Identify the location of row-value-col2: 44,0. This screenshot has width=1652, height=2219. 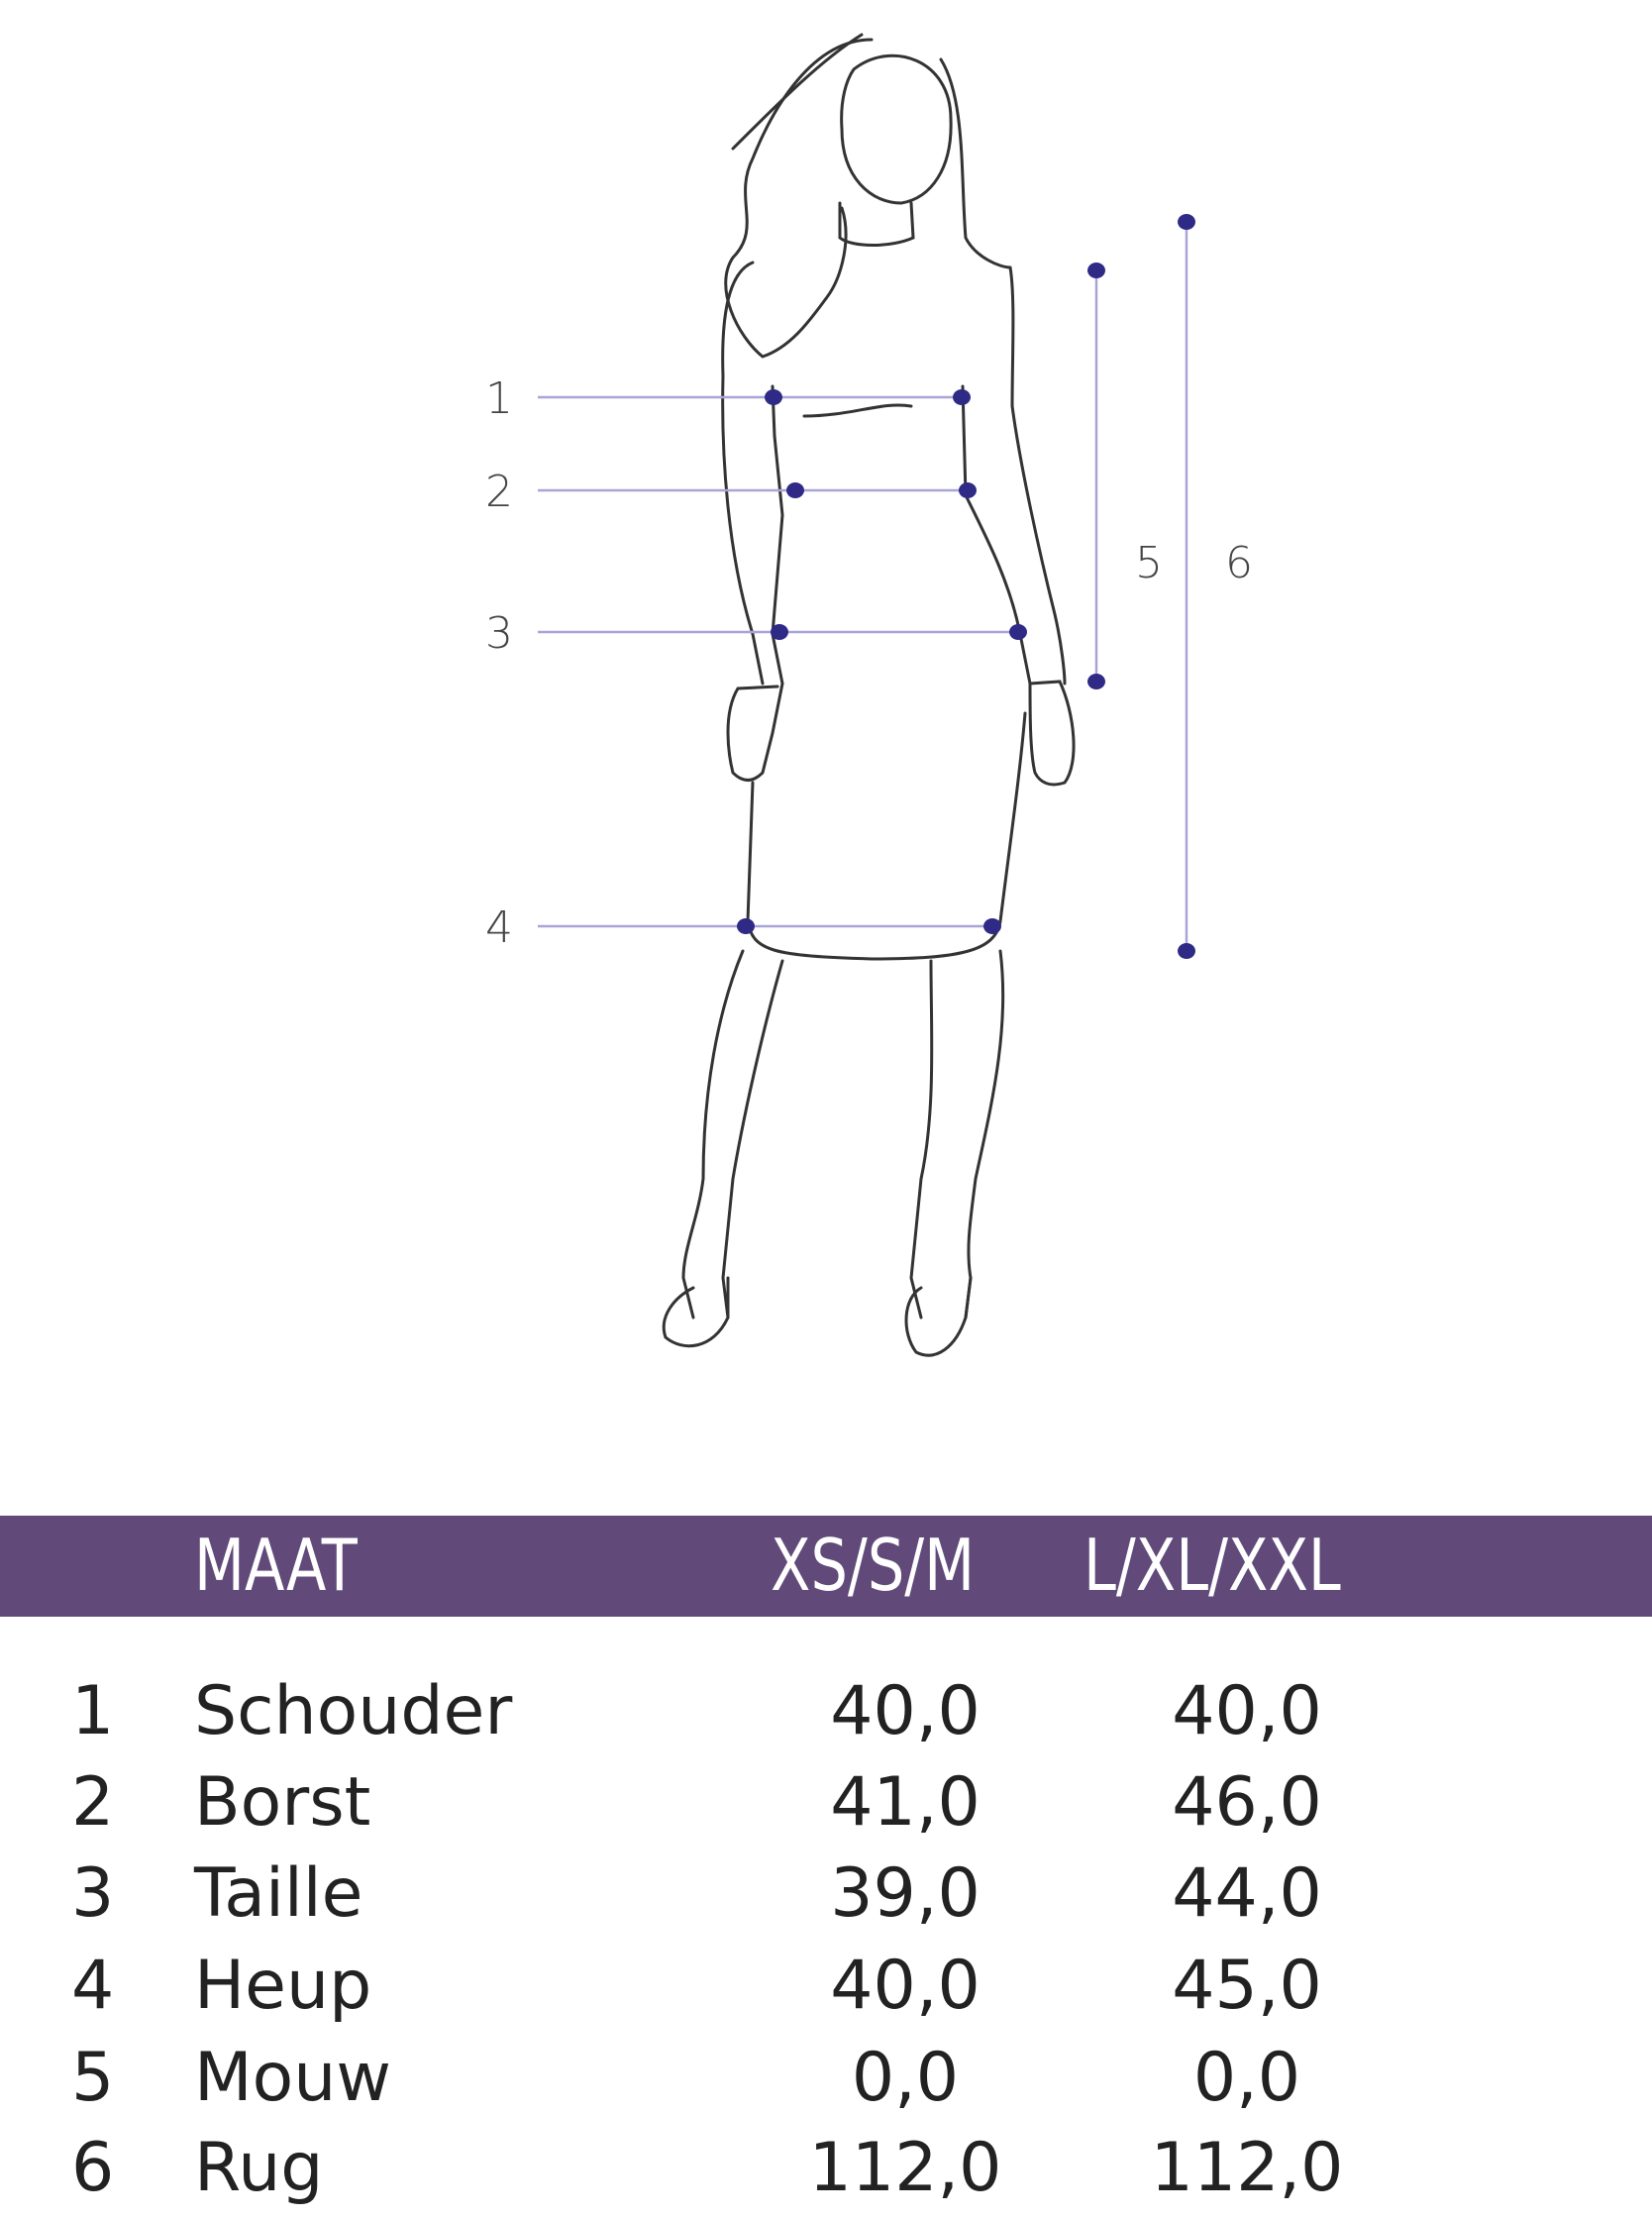
(1247, 1893).